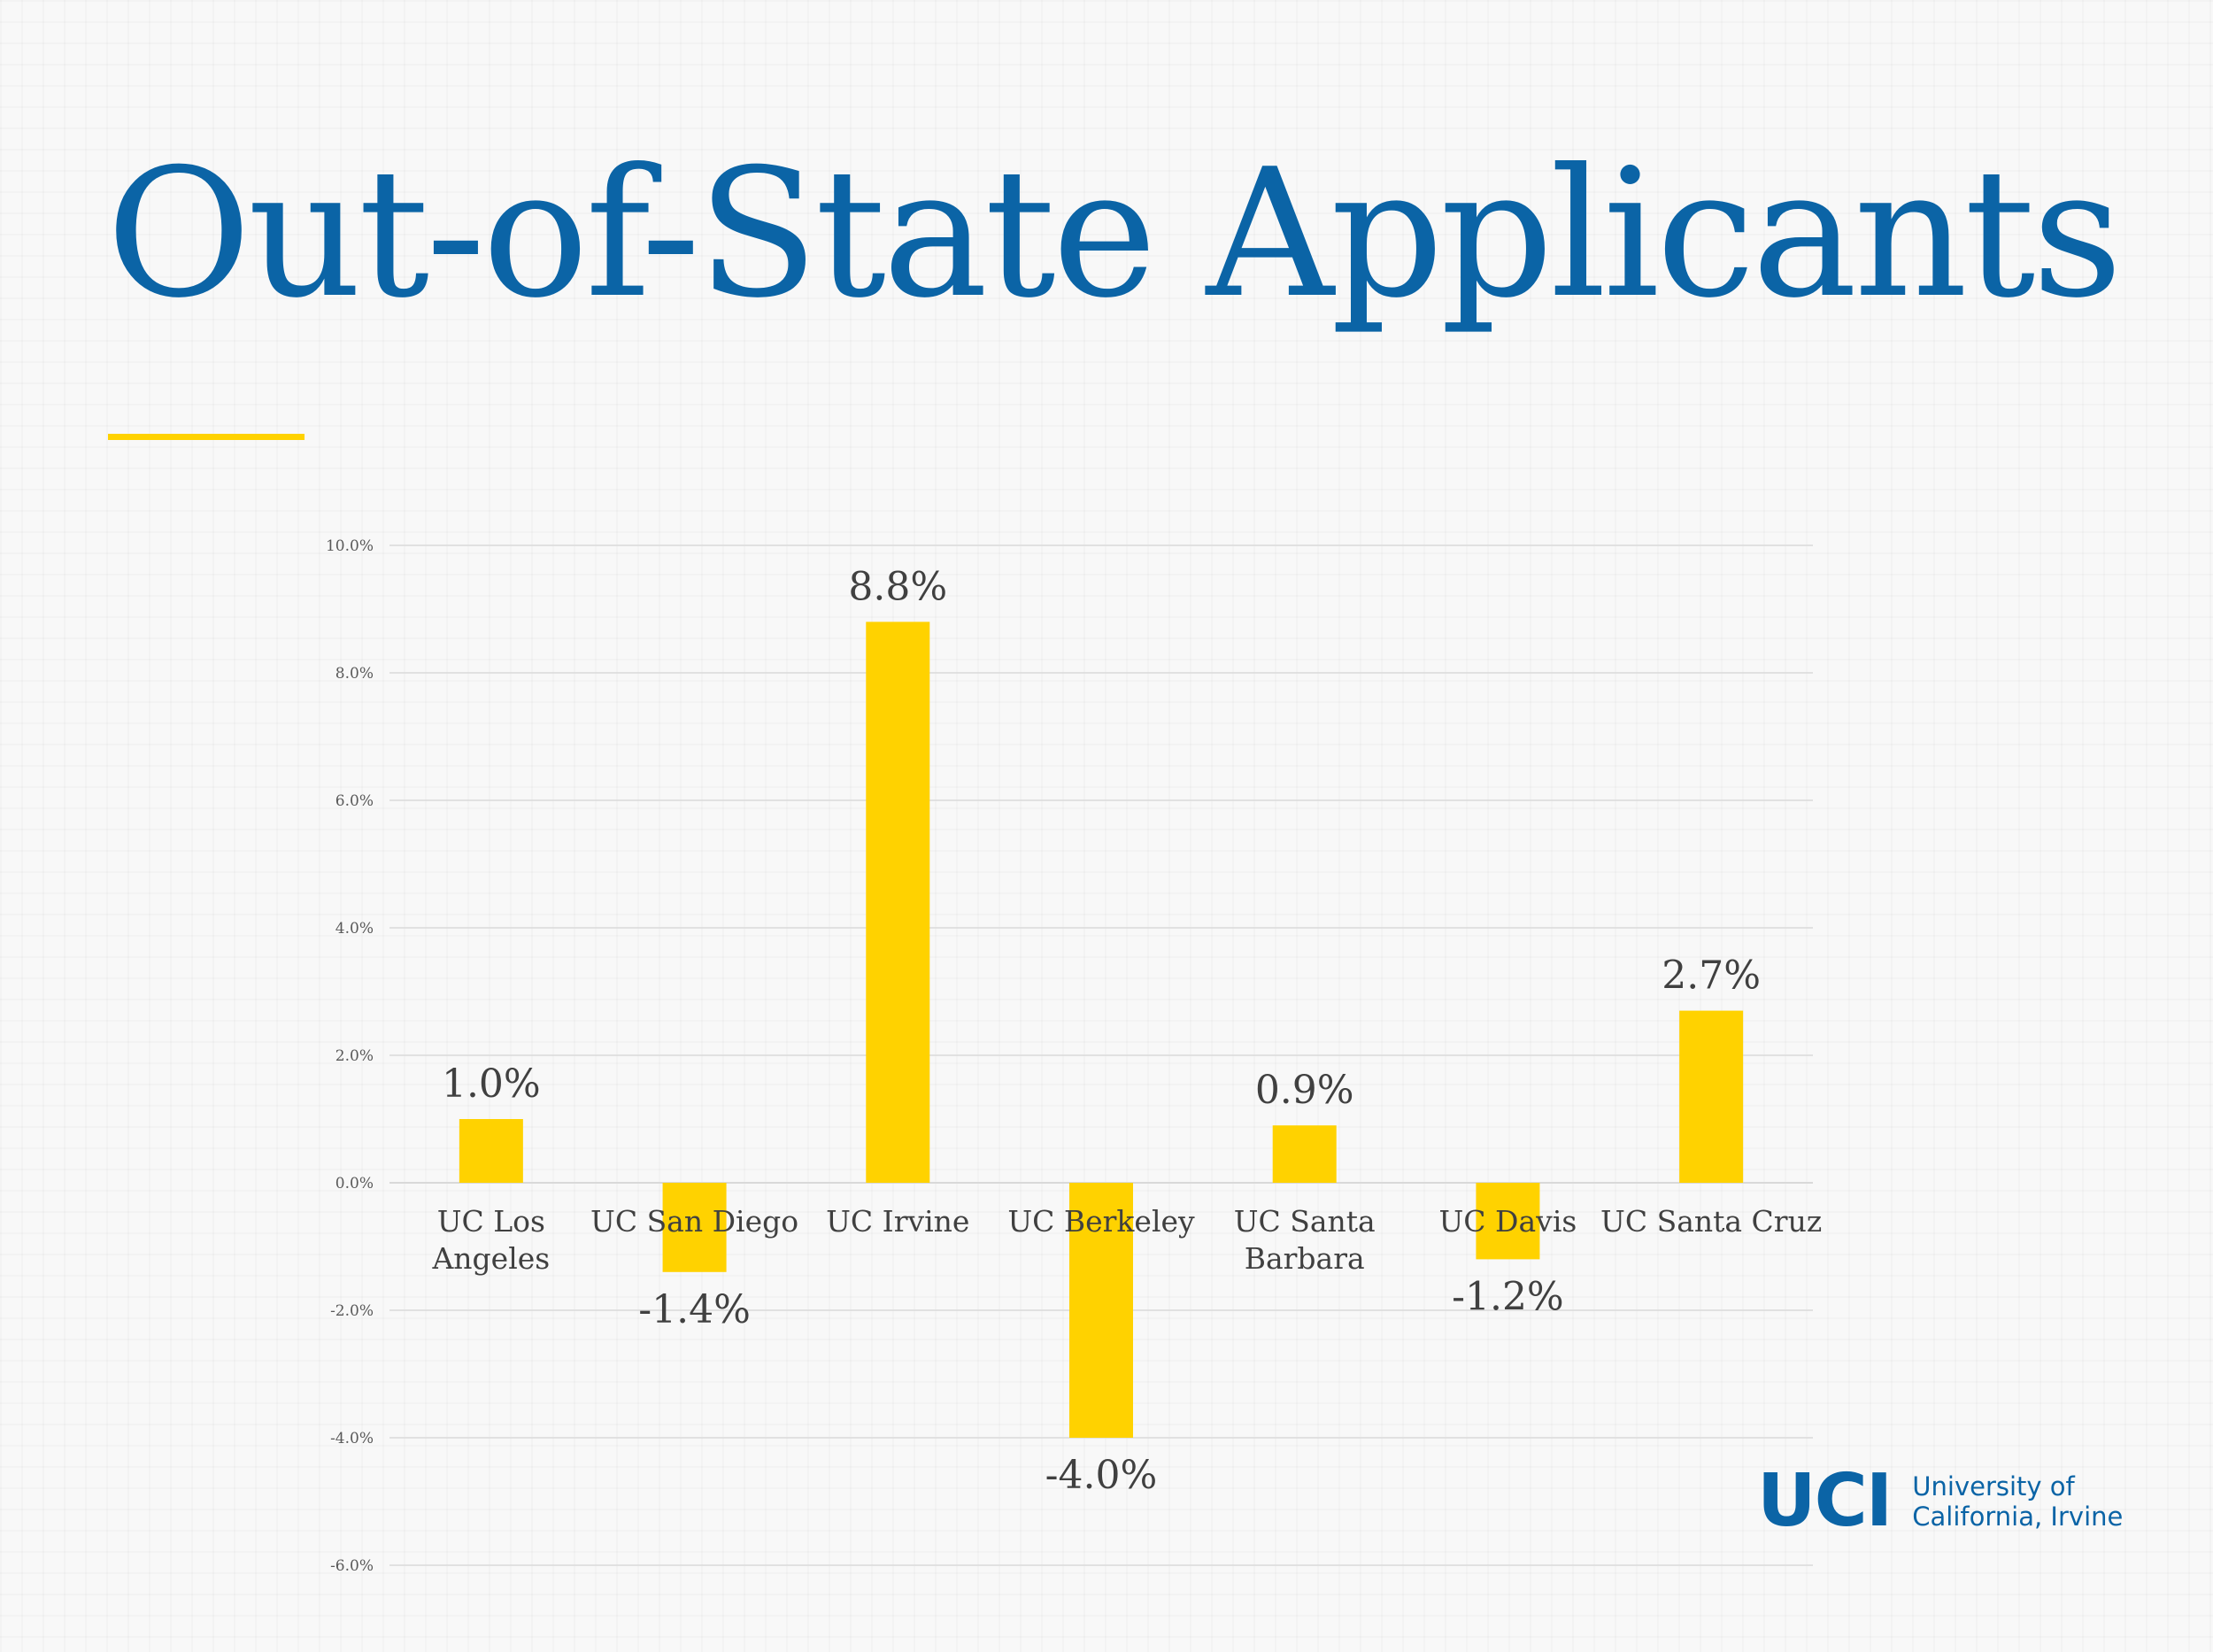 This screenshot has width=2213, height=1652. What do you see at coordinates (352, 1438) in the screenshot?
I see `y-tick-label: -4.0%` at bounding box center [352, 1438].